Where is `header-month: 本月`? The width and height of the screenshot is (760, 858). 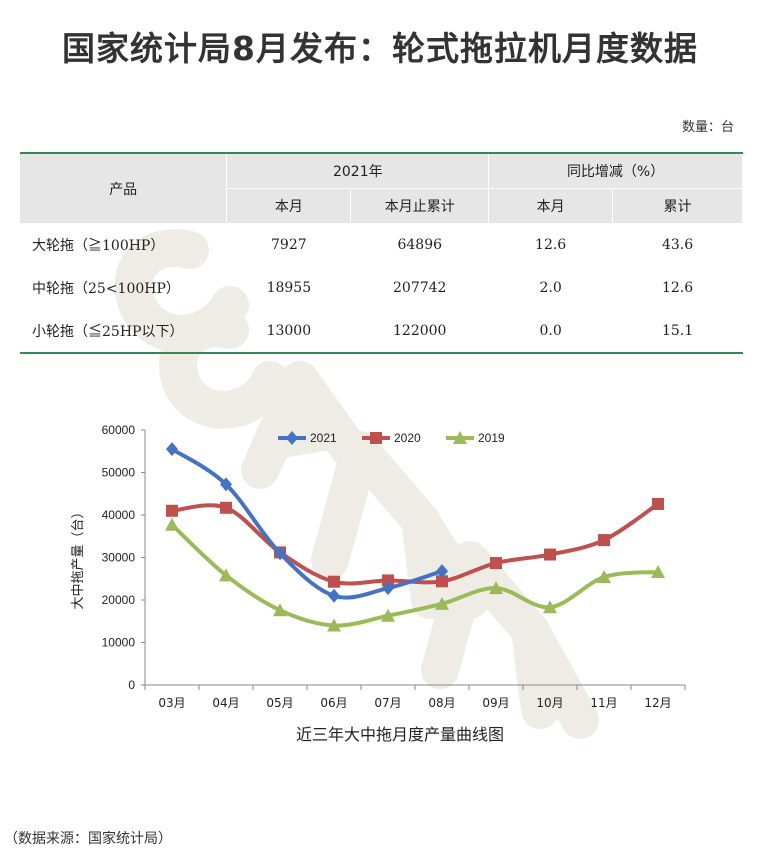
header-month: 本月 is located at coordinates (289, 205).